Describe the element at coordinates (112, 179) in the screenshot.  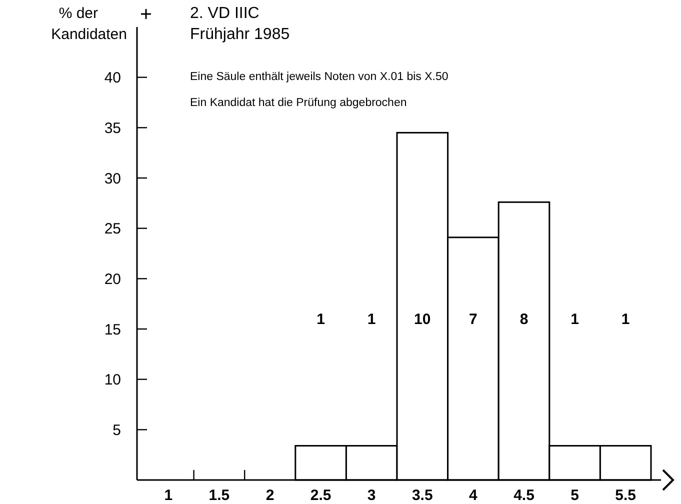
I see `y-tick-label: 30` at that location.